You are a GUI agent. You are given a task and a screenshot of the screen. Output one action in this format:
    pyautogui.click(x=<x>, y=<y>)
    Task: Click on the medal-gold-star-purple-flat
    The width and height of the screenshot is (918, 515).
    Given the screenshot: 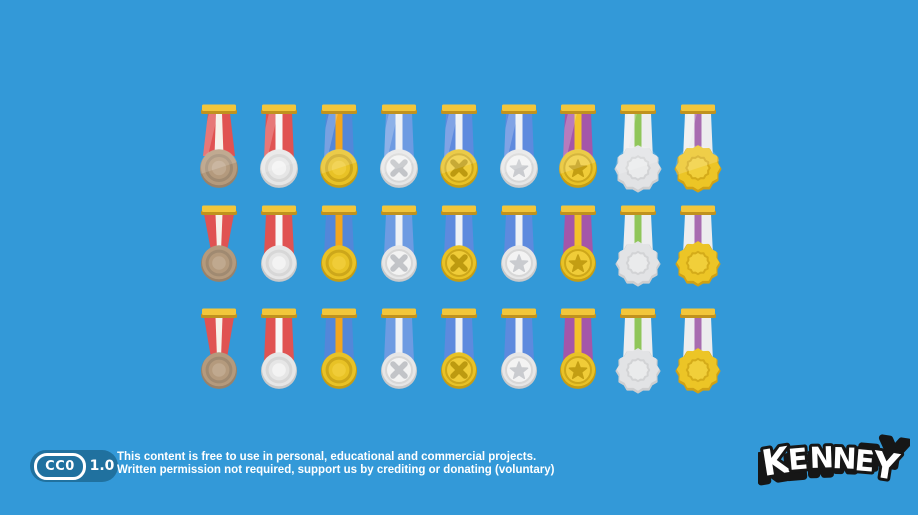 What is the action you would take?
    pyautogui.click(x=578, y=251)
    